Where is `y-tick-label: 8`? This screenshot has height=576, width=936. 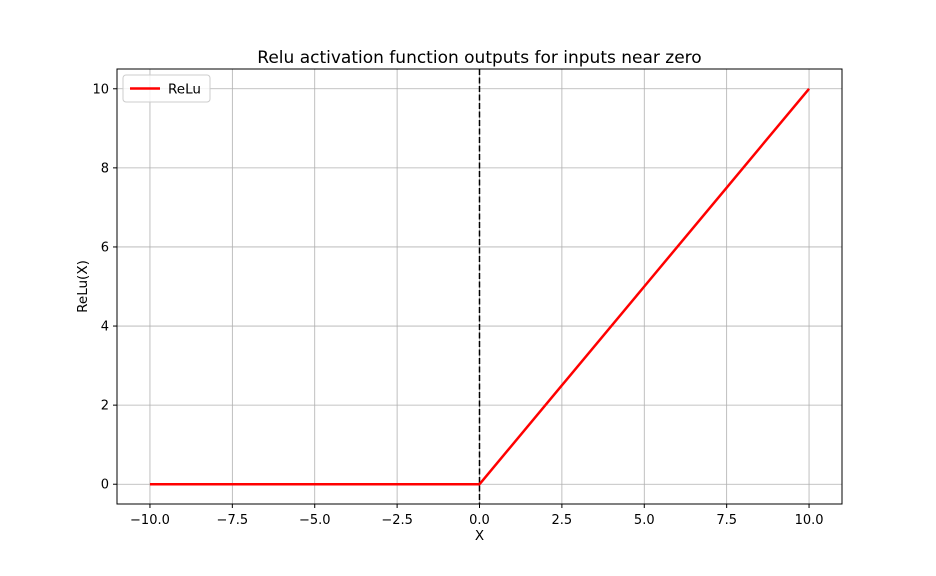 y-tick-label: 8 is located at coordinates (105, 168).